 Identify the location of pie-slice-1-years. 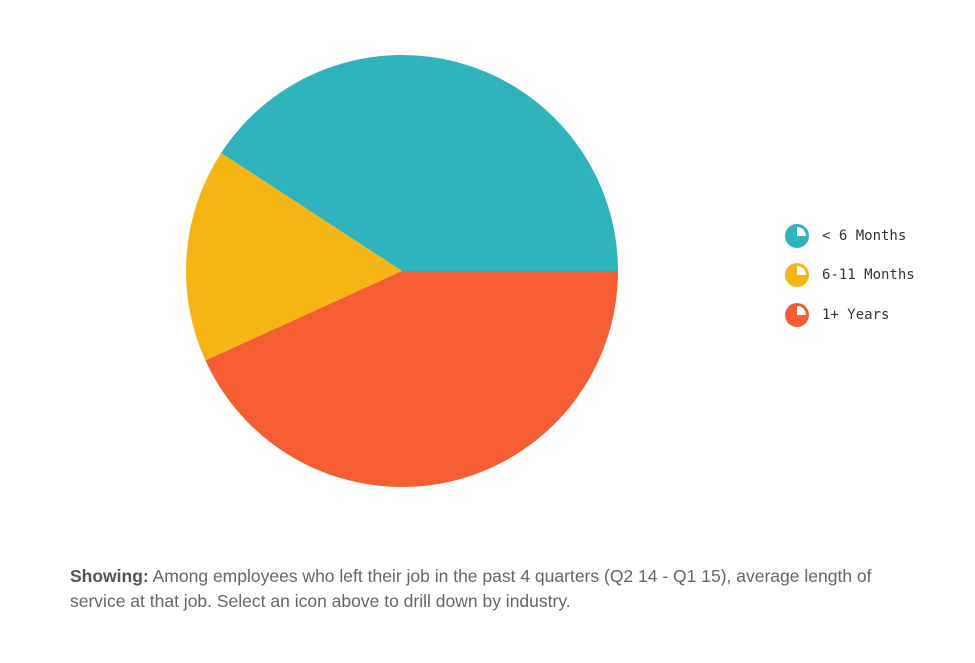
(412, 379).